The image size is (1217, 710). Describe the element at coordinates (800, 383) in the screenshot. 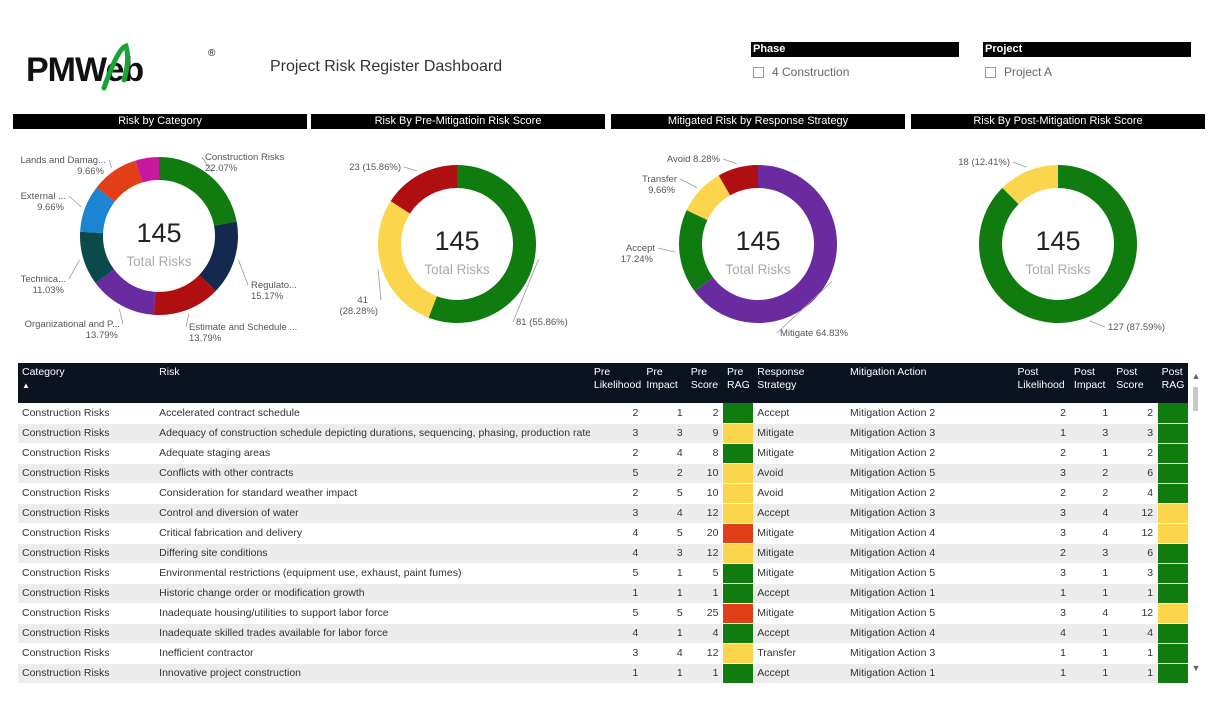

I see `col-header-response: Response Strategy` at that location.